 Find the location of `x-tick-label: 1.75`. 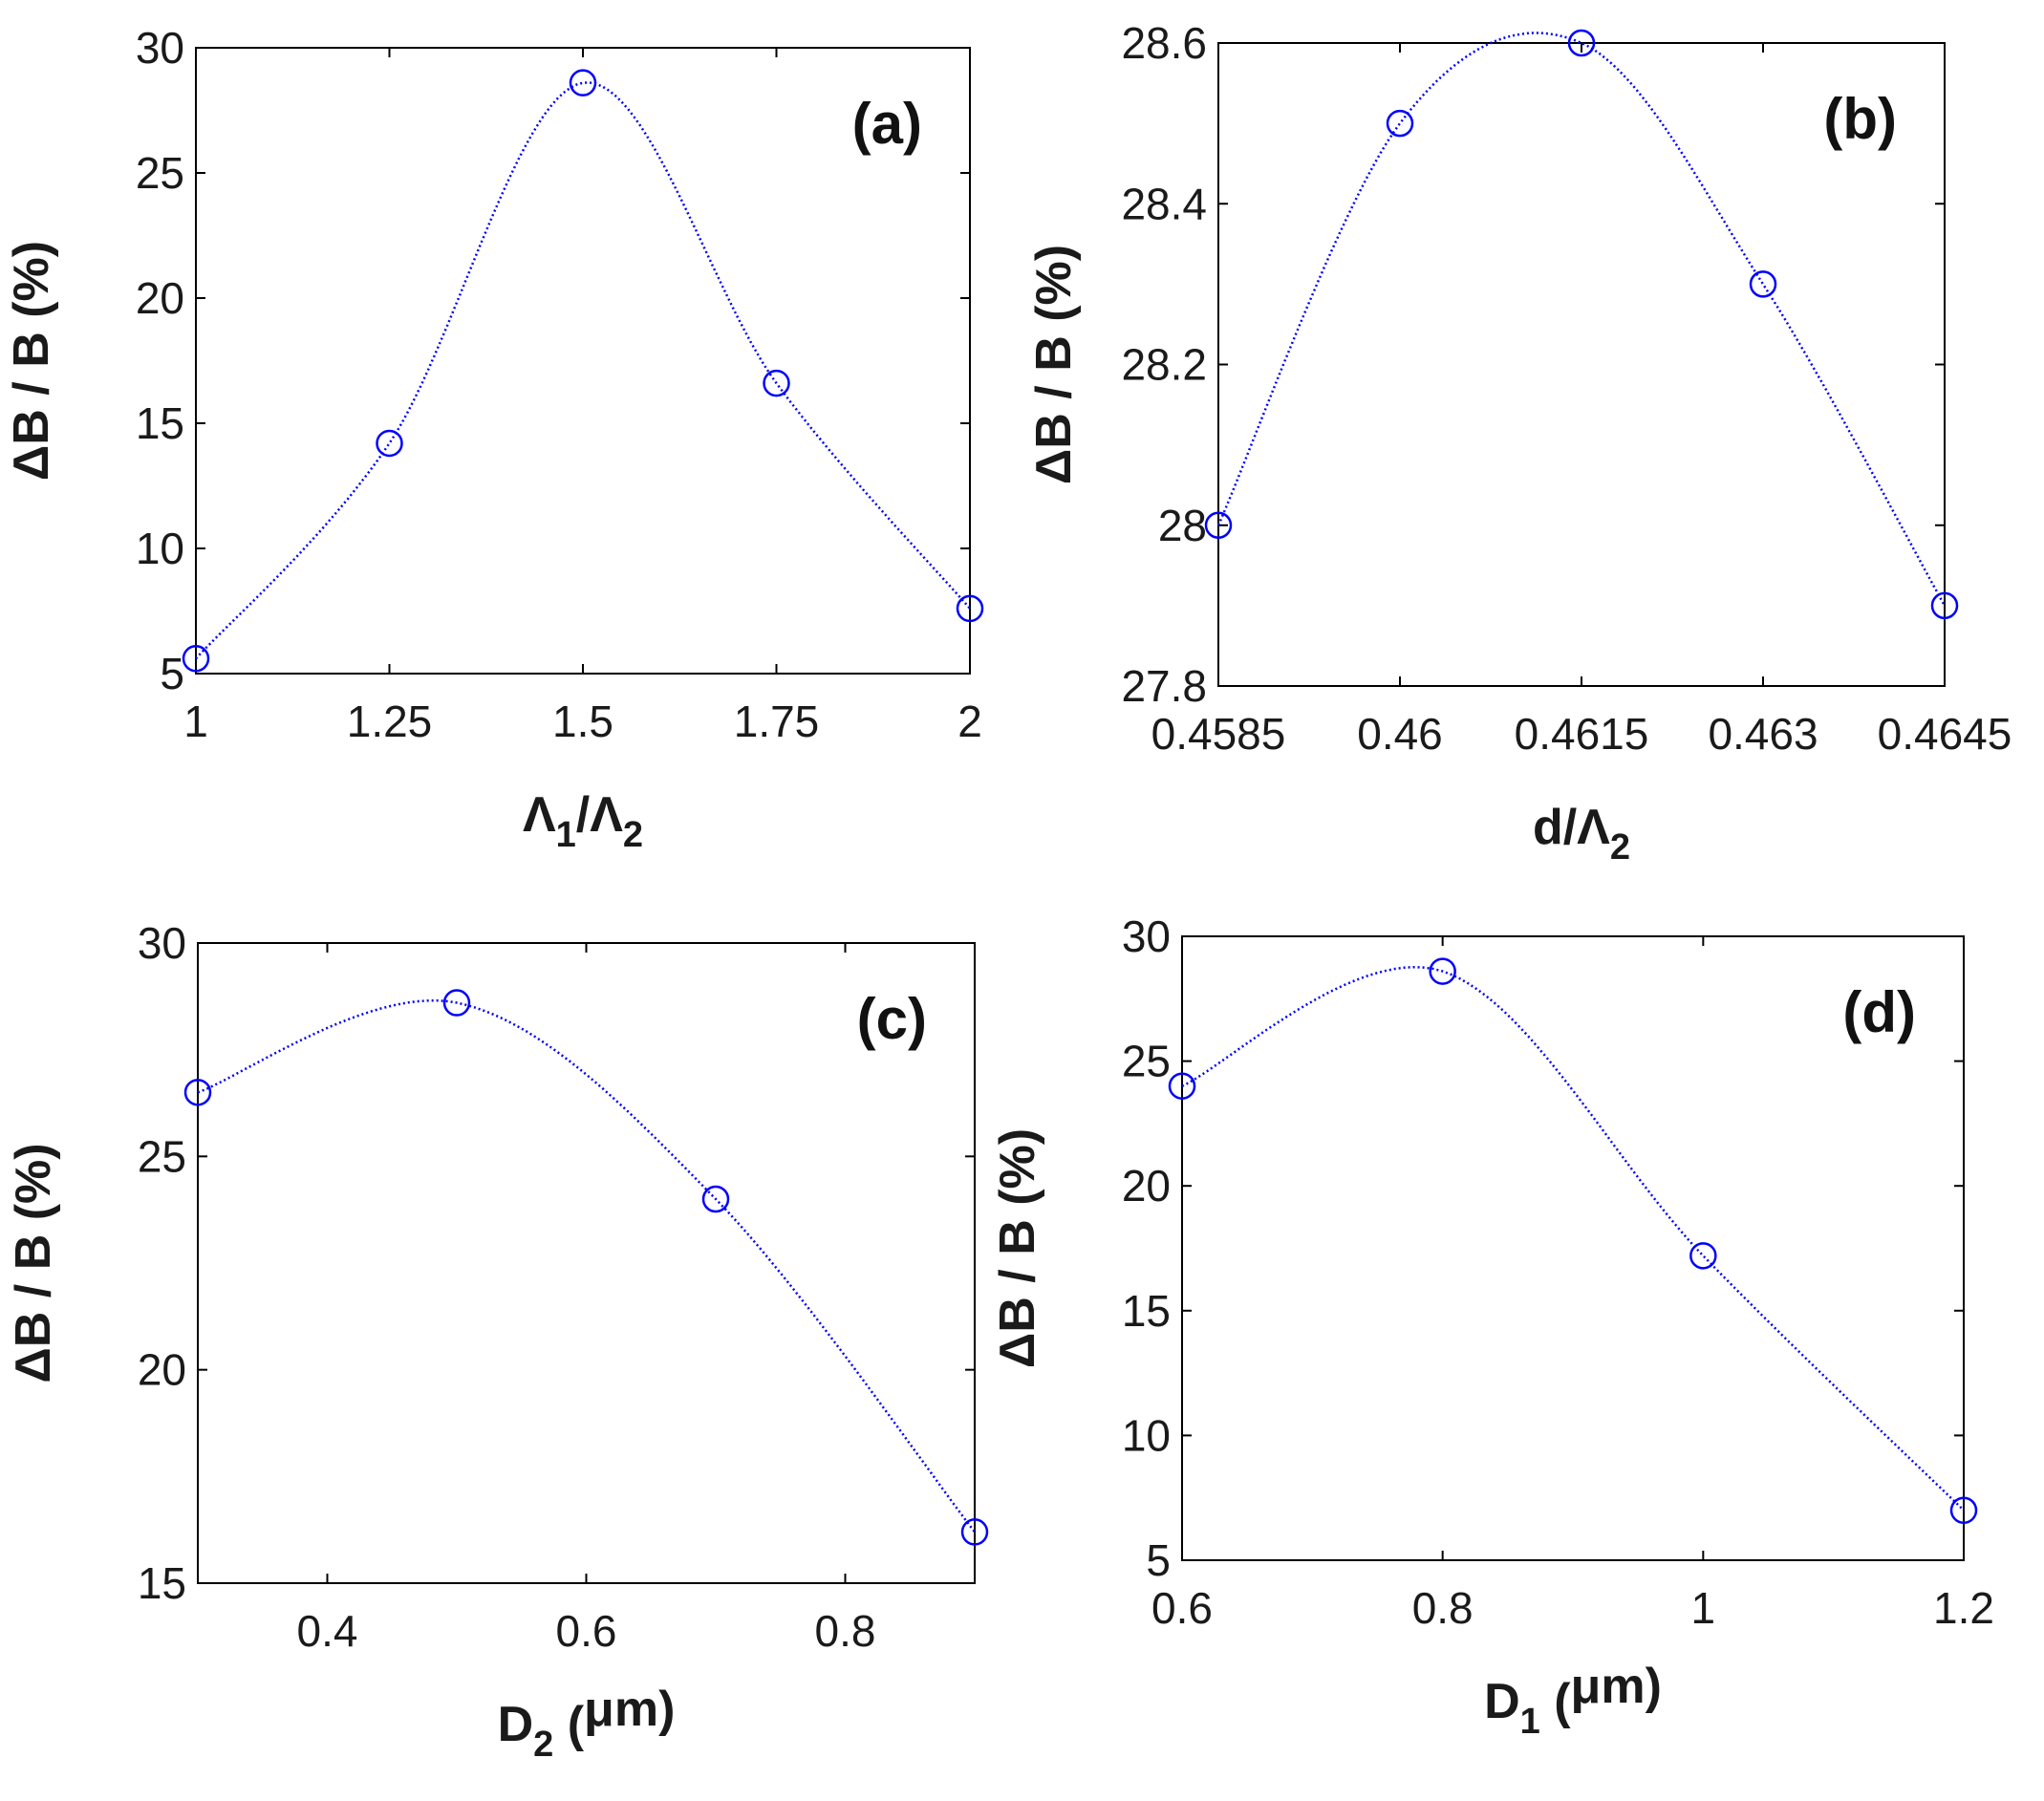

x-tick-label: 1.75 is located at coordinates (777, 721).